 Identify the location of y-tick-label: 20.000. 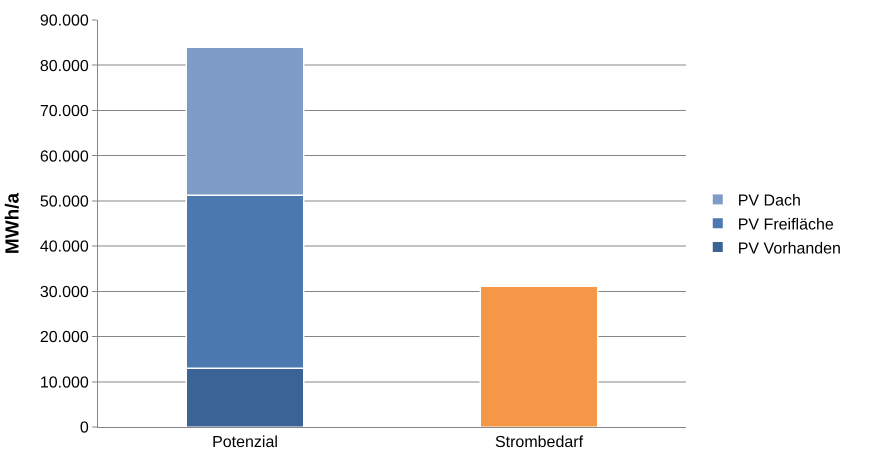
(64, 337).